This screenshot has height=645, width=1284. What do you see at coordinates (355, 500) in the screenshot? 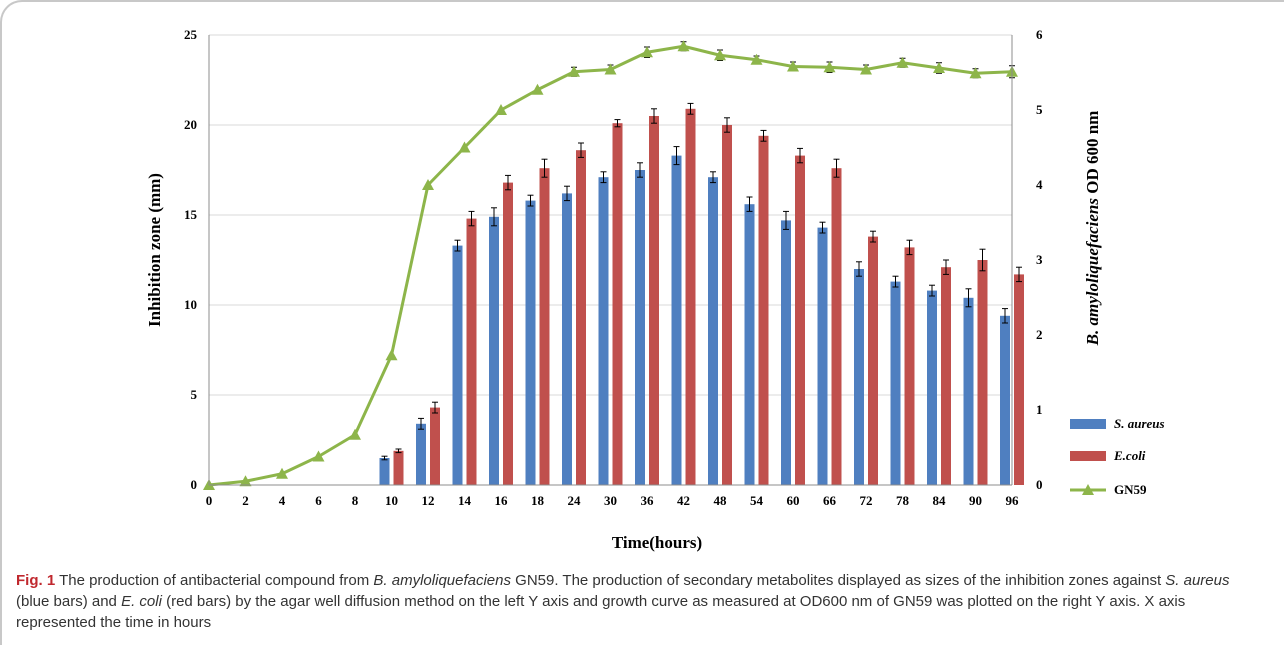
I see `x-tick-label: 8` at bounding box center [355, 500].